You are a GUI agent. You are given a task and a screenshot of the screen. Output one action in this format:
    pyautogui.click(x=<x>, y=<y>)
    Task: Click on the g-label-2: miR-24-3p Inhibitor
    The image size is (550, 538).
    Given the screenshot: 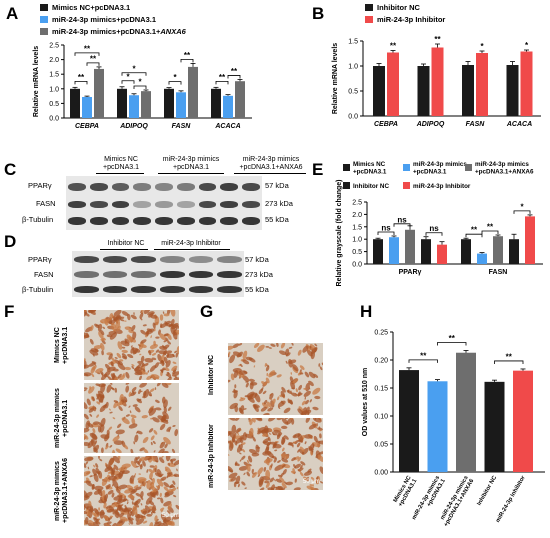 What is the action you would take?
    pyautogui.click(x=211, y=456)
    